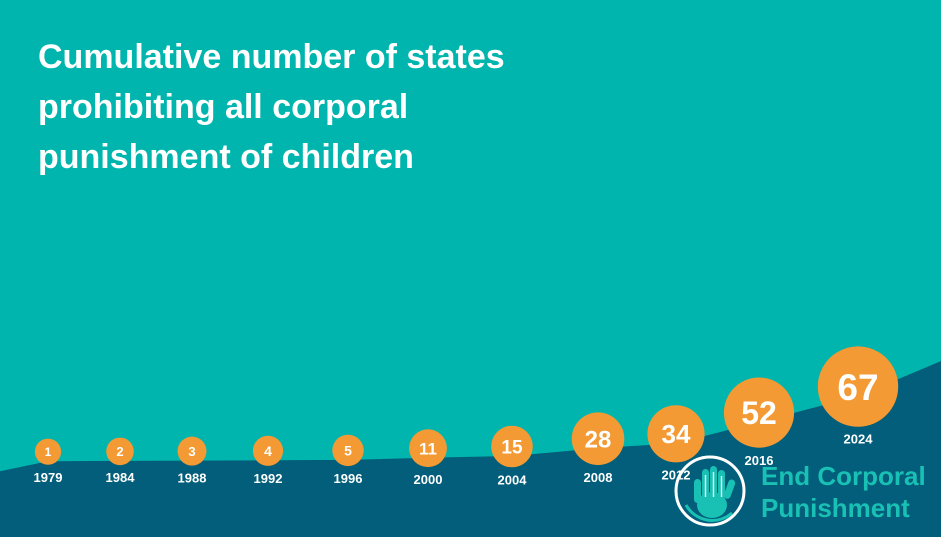  I want to click on year-label-2024: 2024, so click(859, 439).